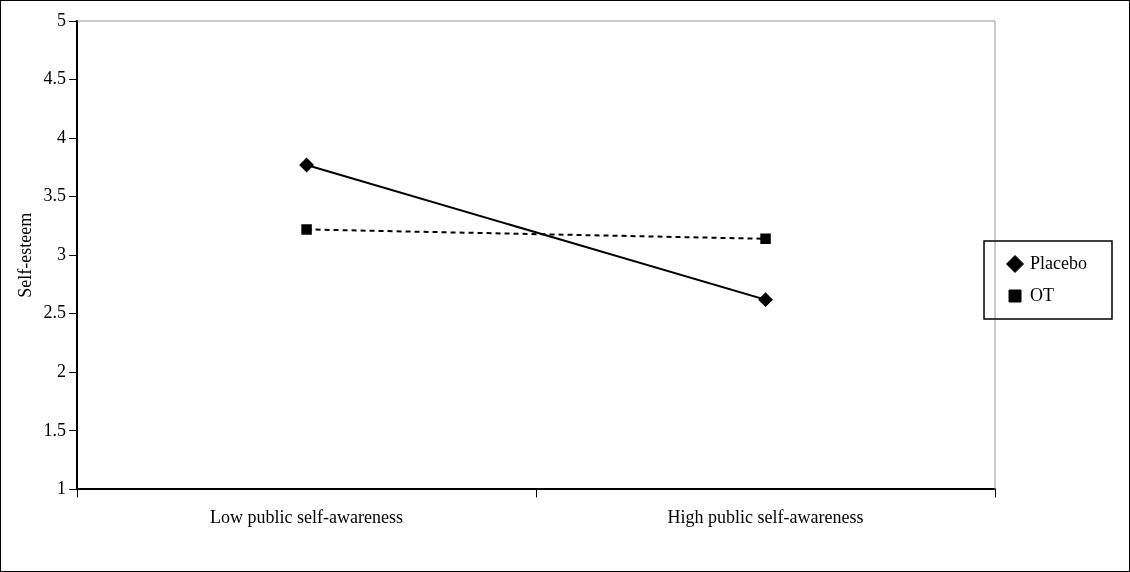 Image resolution: width=1130 pixels, height=572 pixels. I want to click on y-tick-label: 4.5, so click(55, 78).